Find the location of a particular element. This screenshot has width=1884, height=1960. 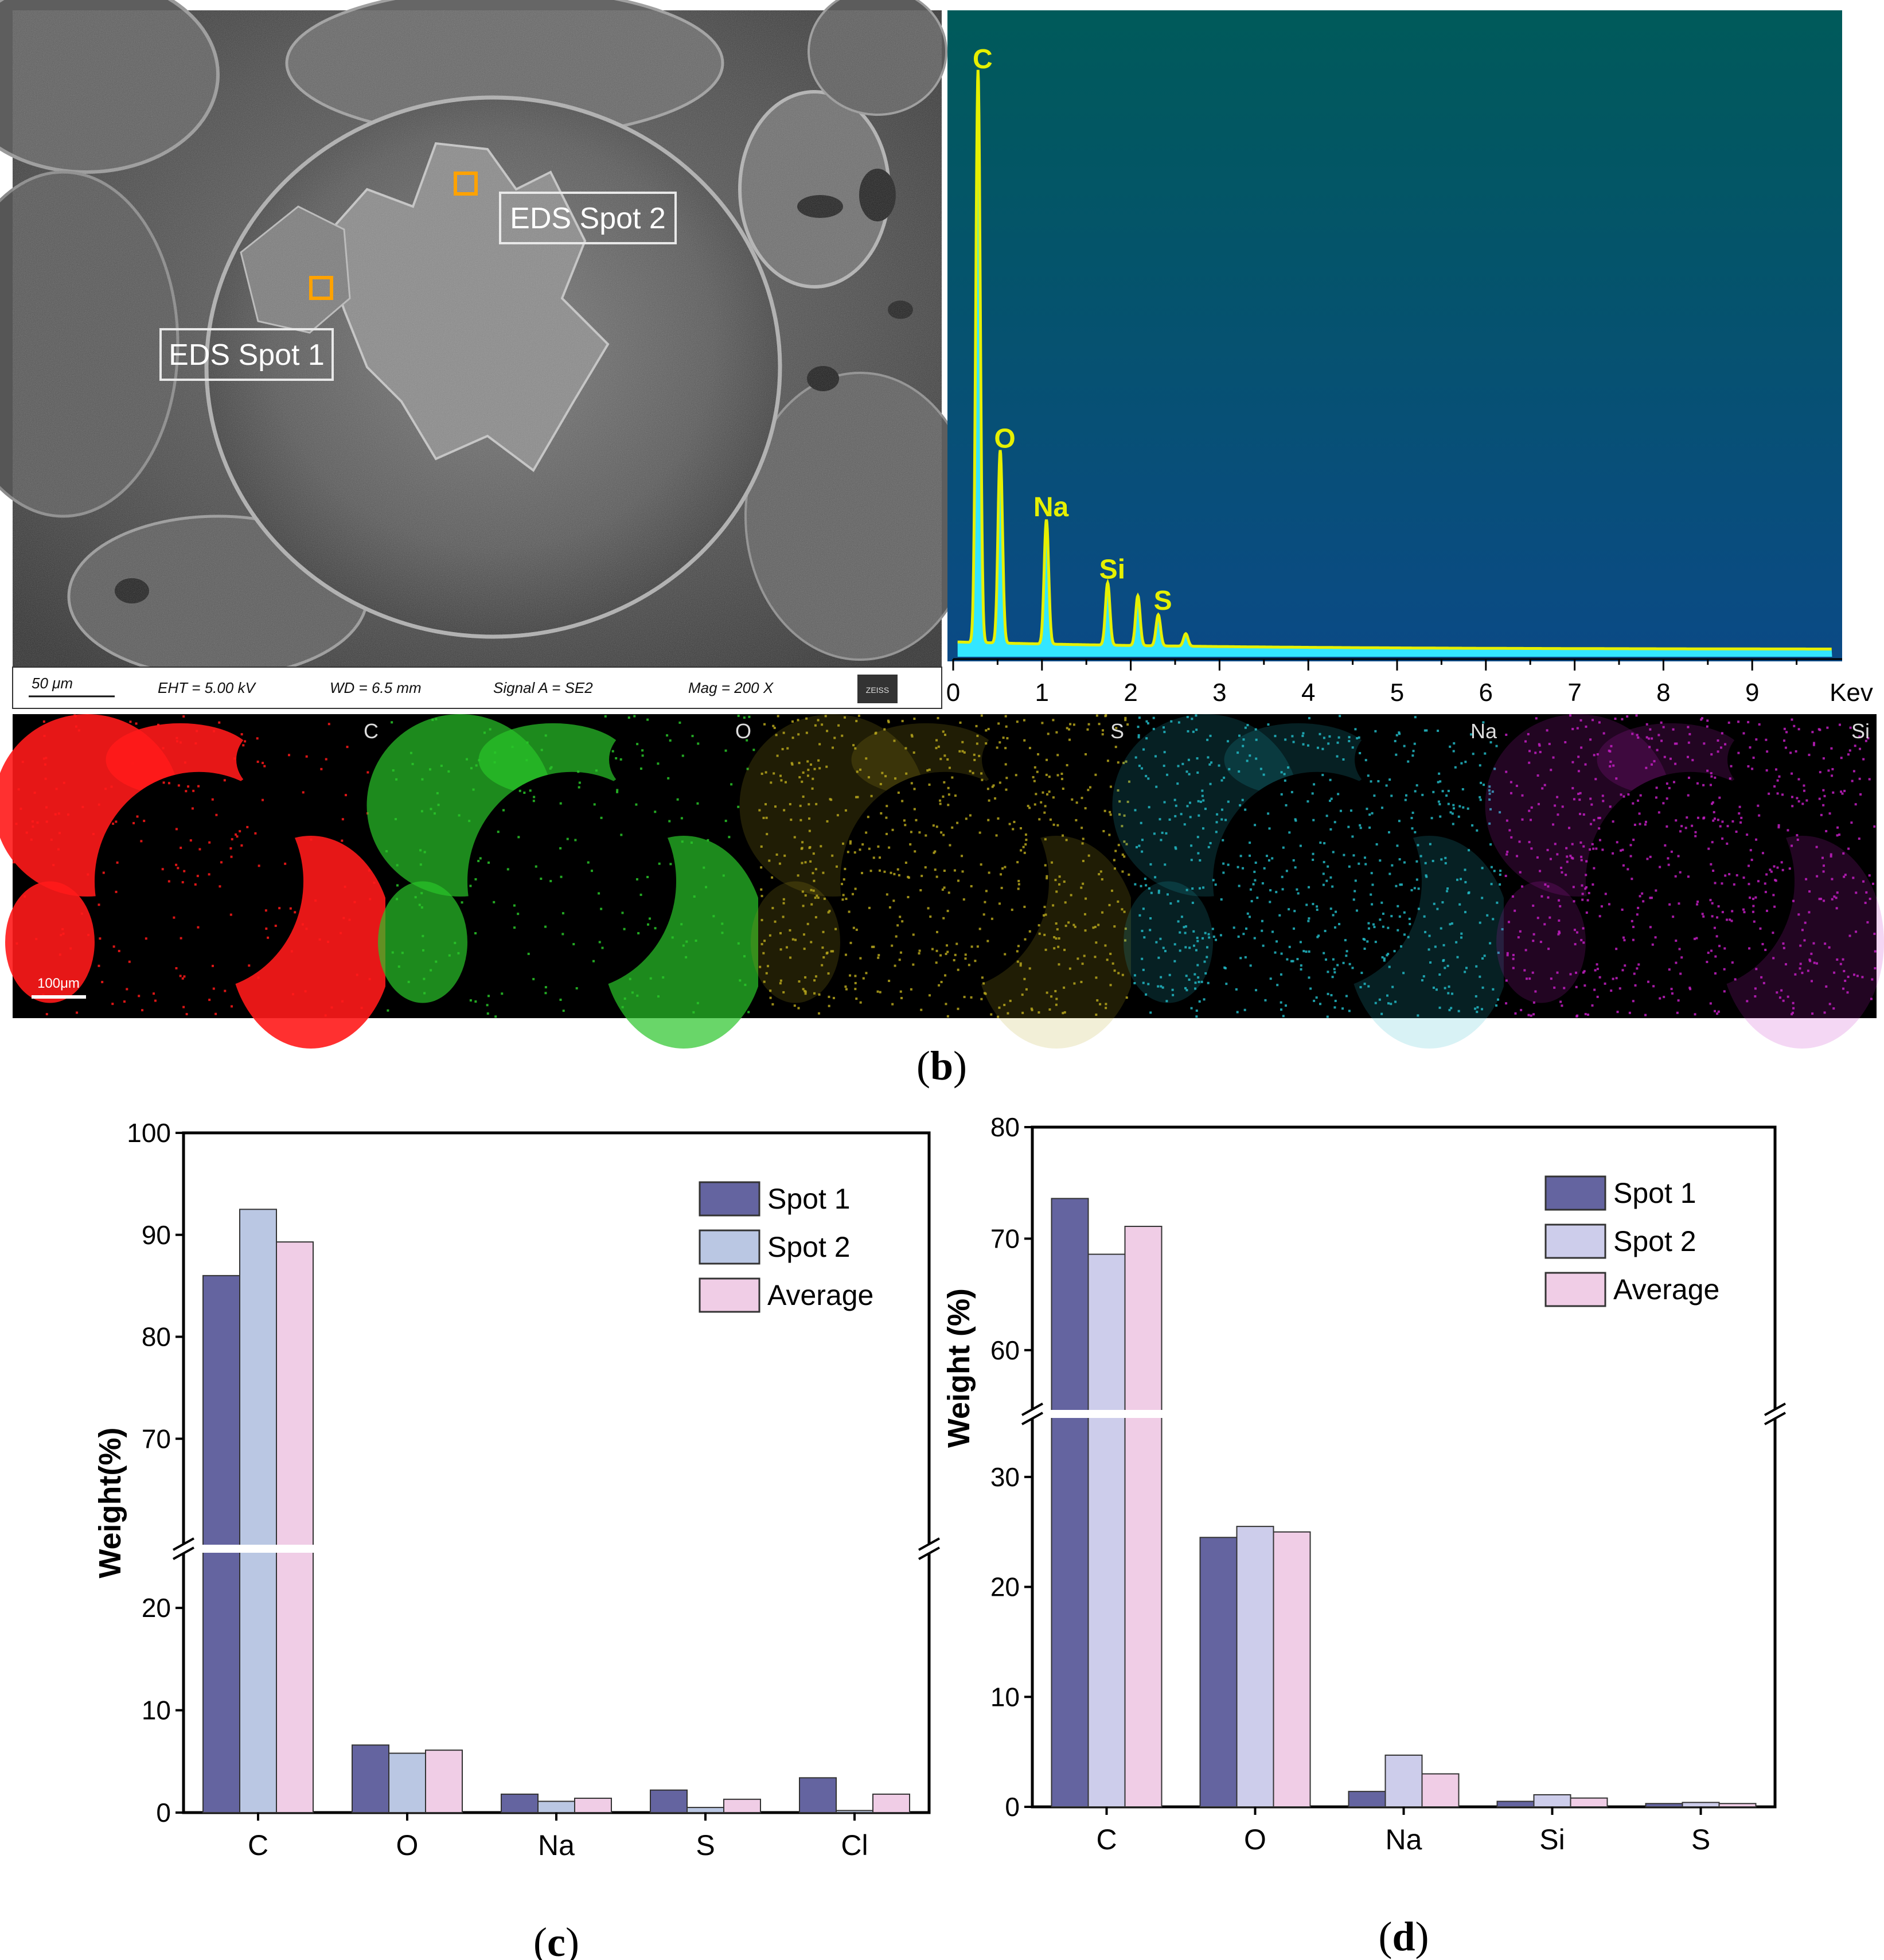

y-tick-label: 70 is located at coordinates (1005, 1238).